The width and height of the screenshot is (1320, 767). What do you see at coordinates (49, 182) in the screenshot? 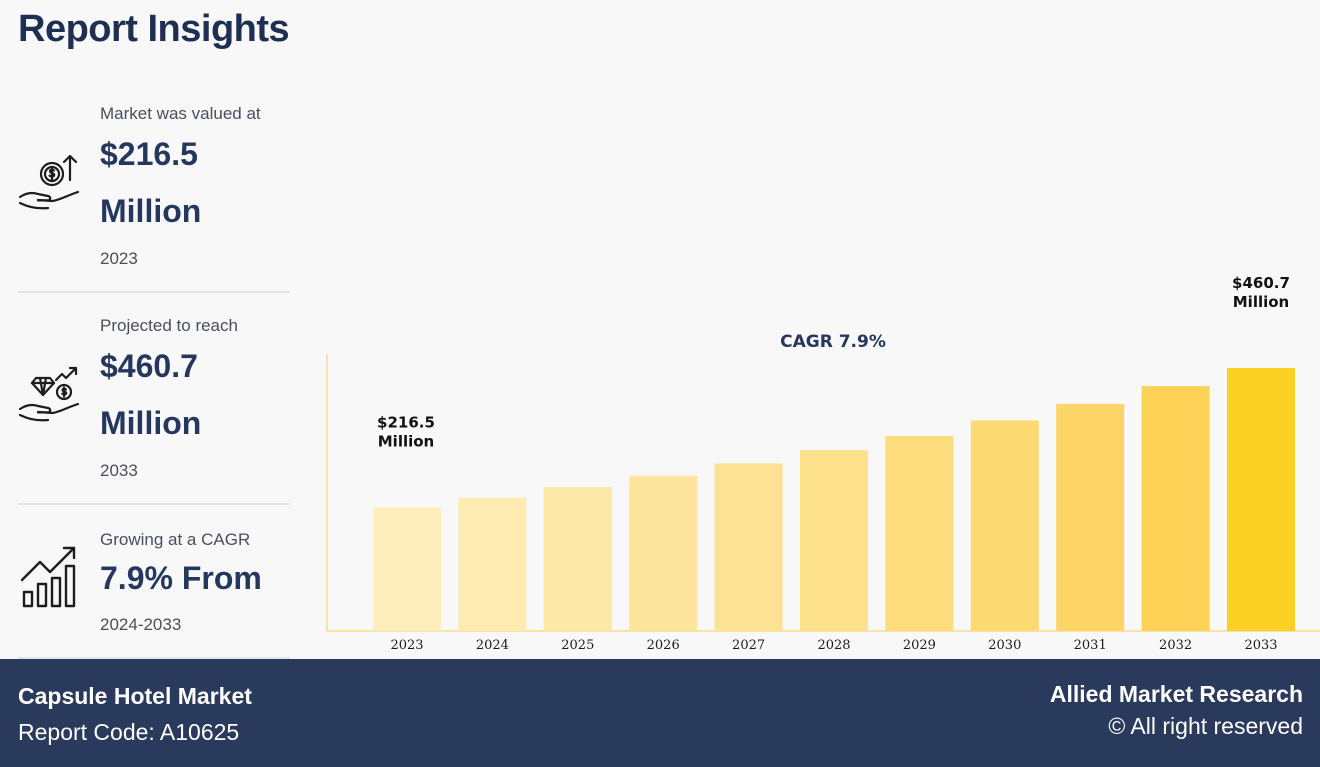
I see `money-hand-icon` at bounding box center [49, 182].